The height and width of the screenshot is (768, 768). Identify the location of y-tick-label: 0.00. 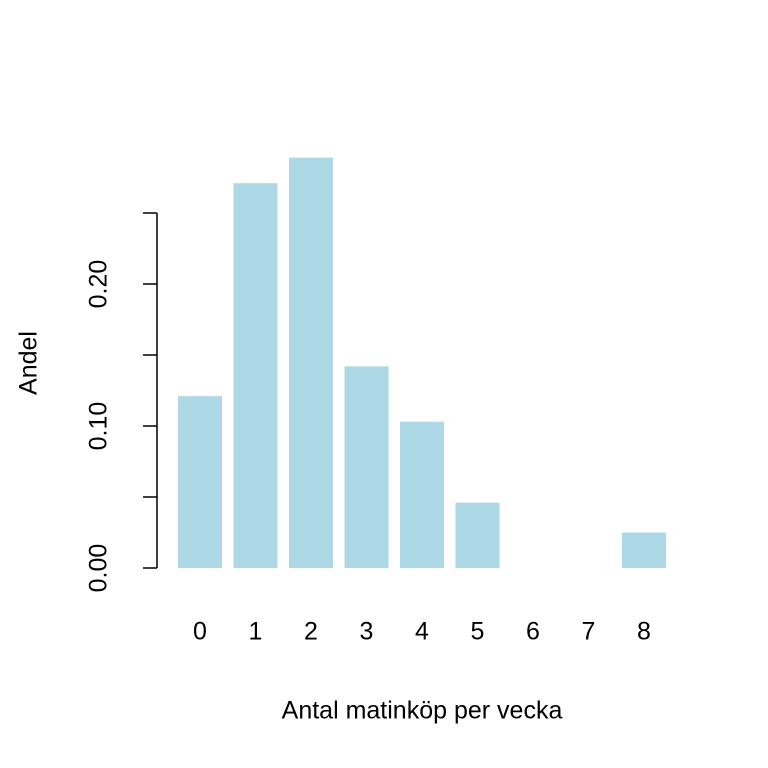
(99, 568).